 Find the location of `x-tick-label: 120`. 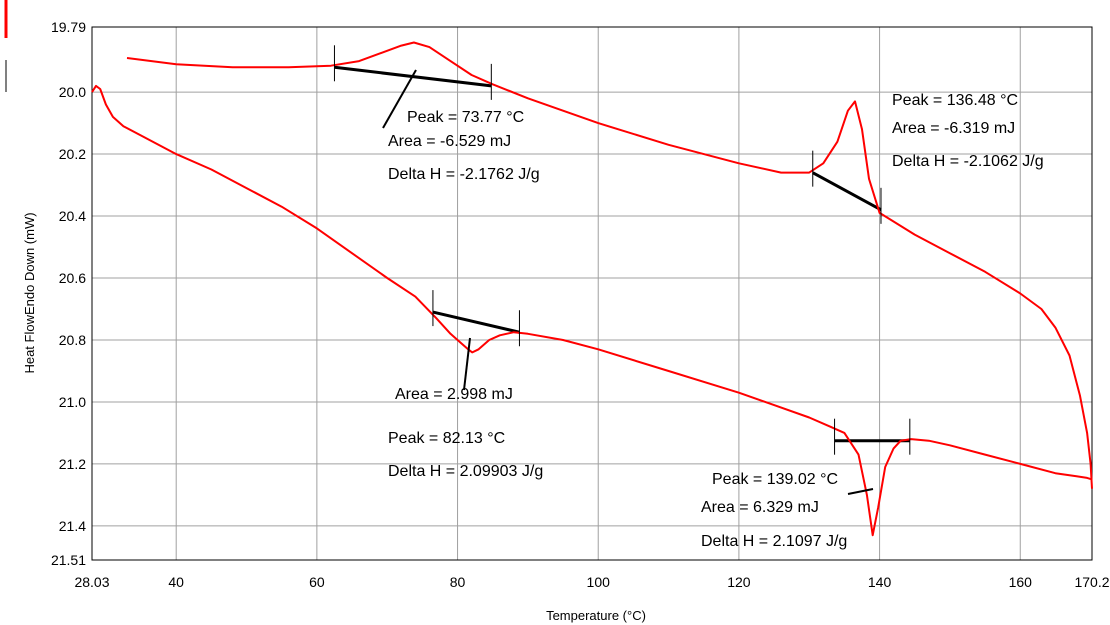

x-tick-label: 120 is located at coordinates (739, 582).